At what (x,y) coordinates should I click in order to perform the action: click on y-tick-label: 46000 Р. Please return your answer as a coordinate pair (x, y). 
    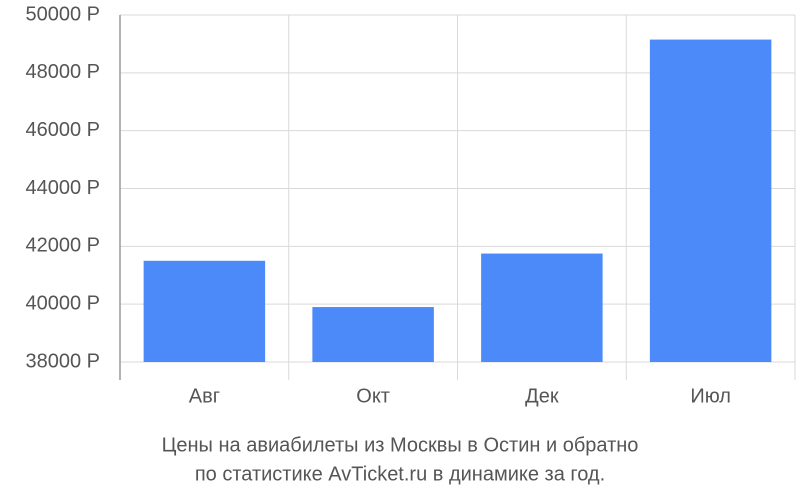
    Looking at the image, I should click on (62, 130).